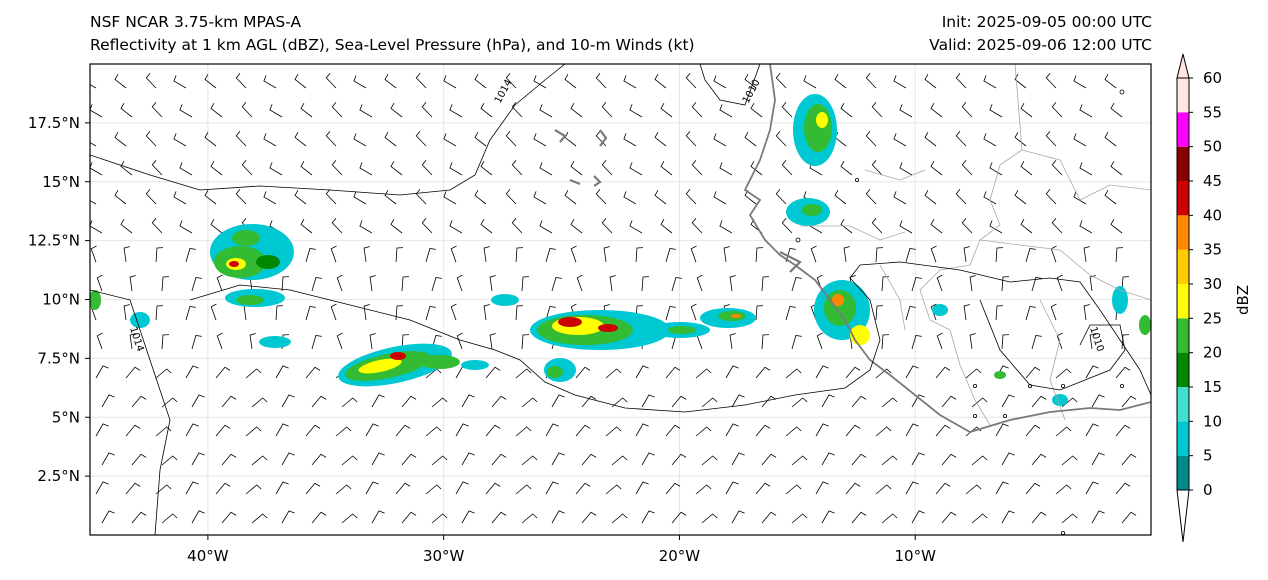  What do you see at coordinates (54, 241) in the screenshot?
I see `lat-tick-label-4: 12.5°N` at bounding box center [54, 241].